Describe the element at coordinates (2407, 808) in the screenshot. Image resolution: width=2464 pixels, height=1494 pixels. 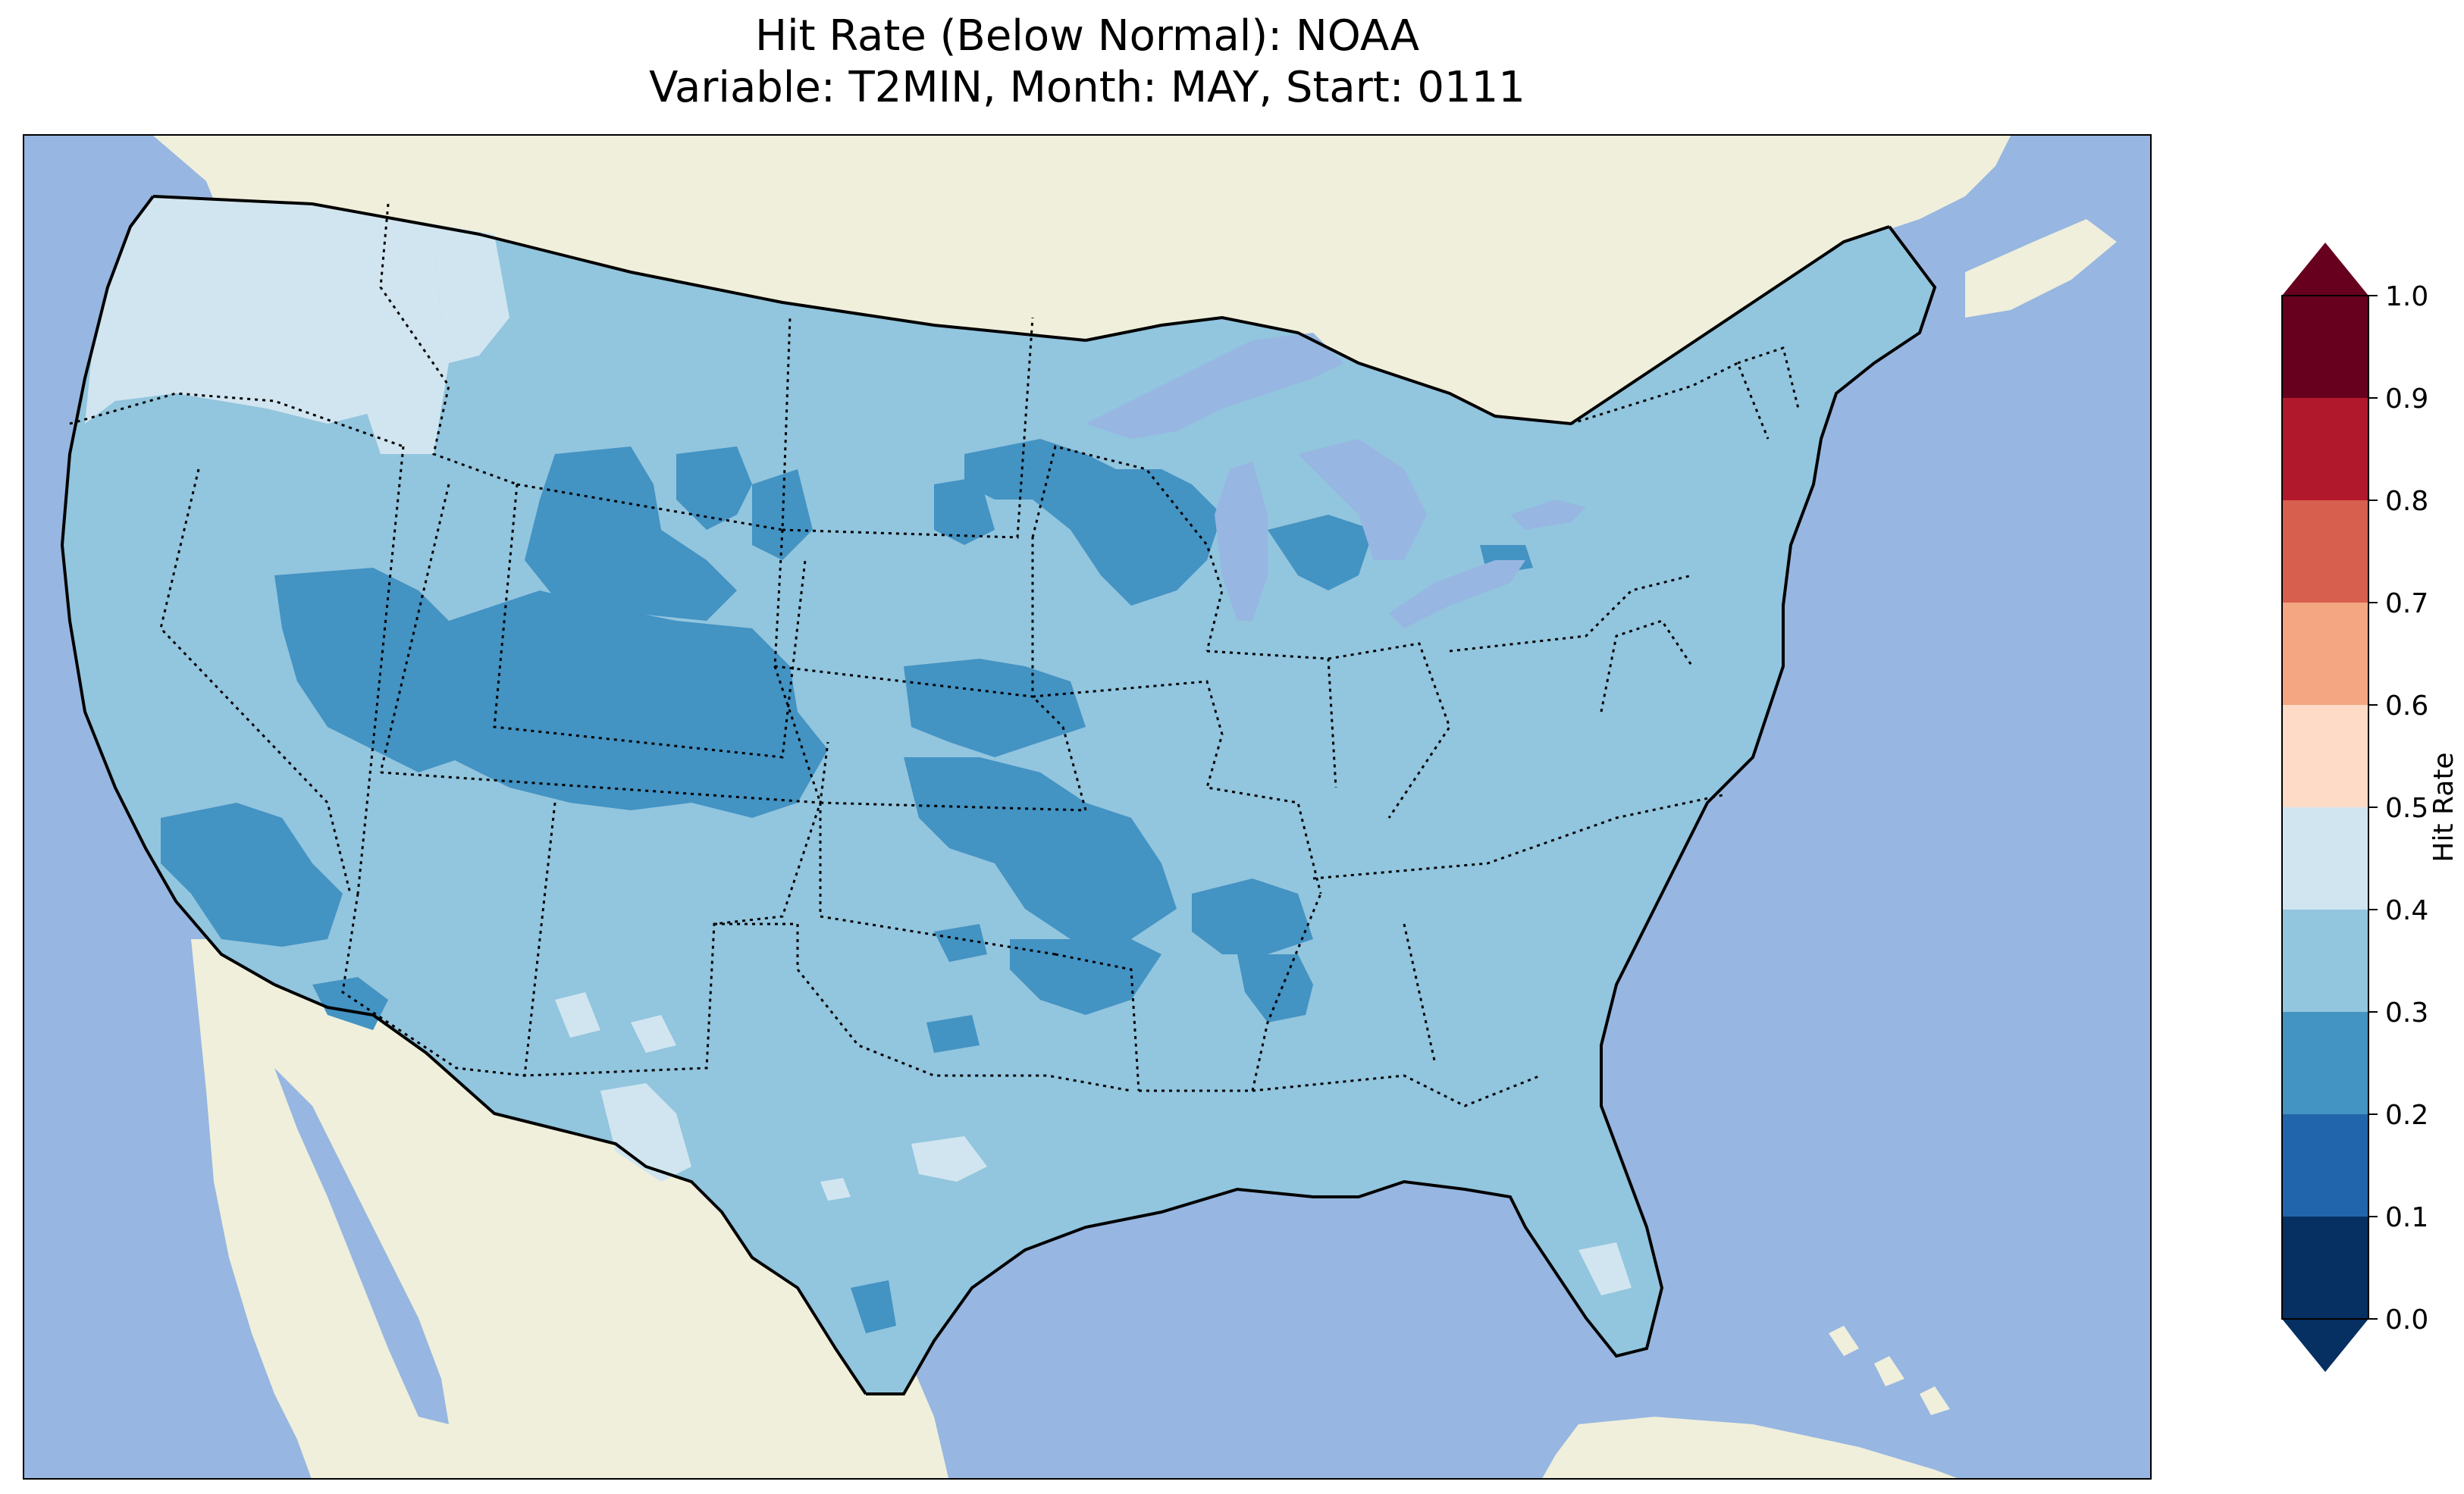
I see `colorbar-tick-label-5: 0.5` at that location.